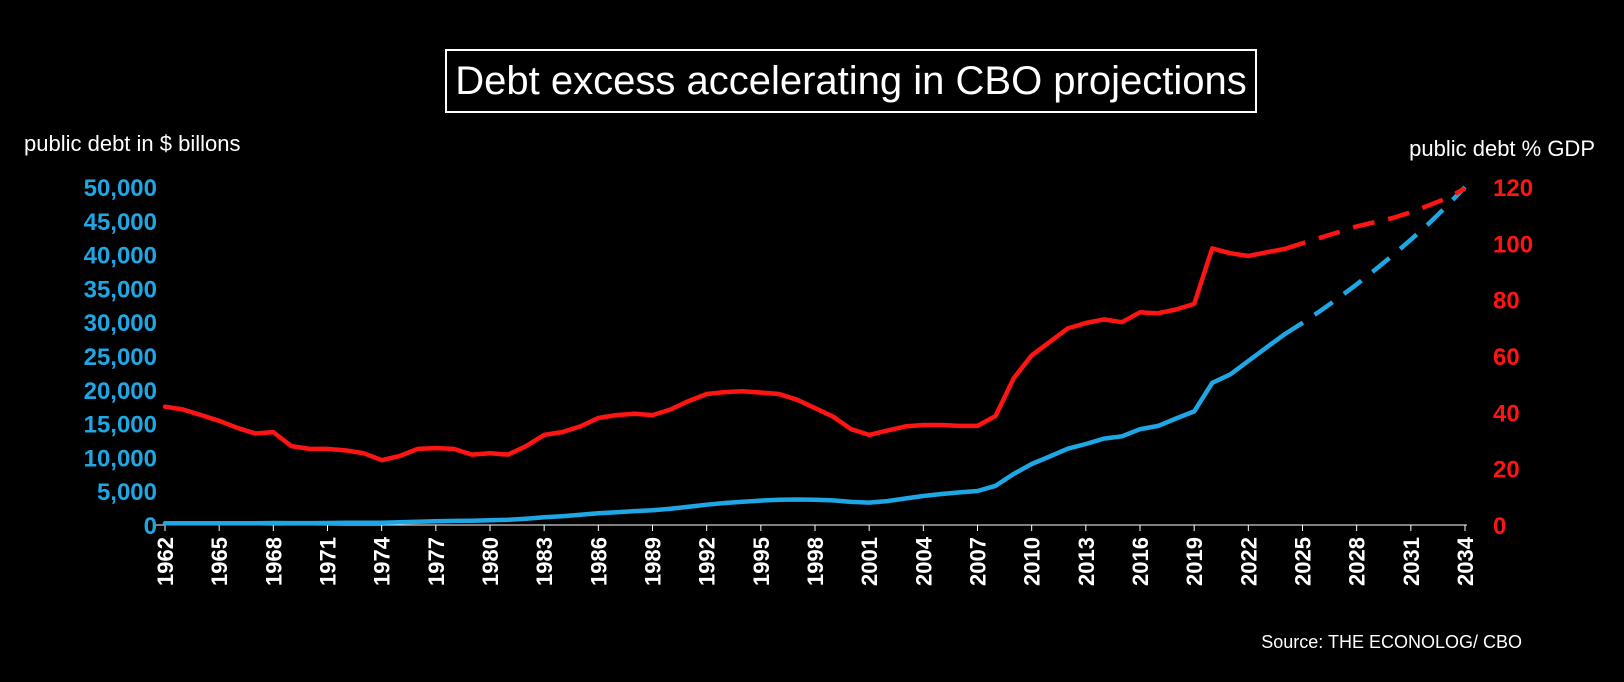 The height and width of the screenshot is (682, 1624). Describe the element at coordinates (1375, 219) in the screenshot. I see `debt-pct-gdp-projected-line` at that location.